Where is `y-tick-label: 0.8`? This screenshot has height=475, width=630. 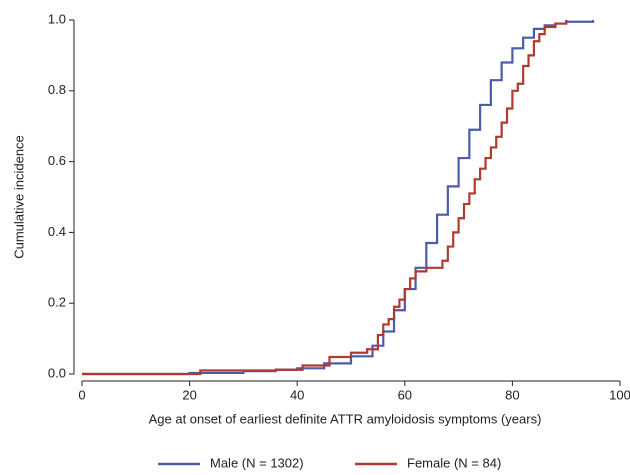 y-tick-label: 0.8 is located at coordinates (57, 89).